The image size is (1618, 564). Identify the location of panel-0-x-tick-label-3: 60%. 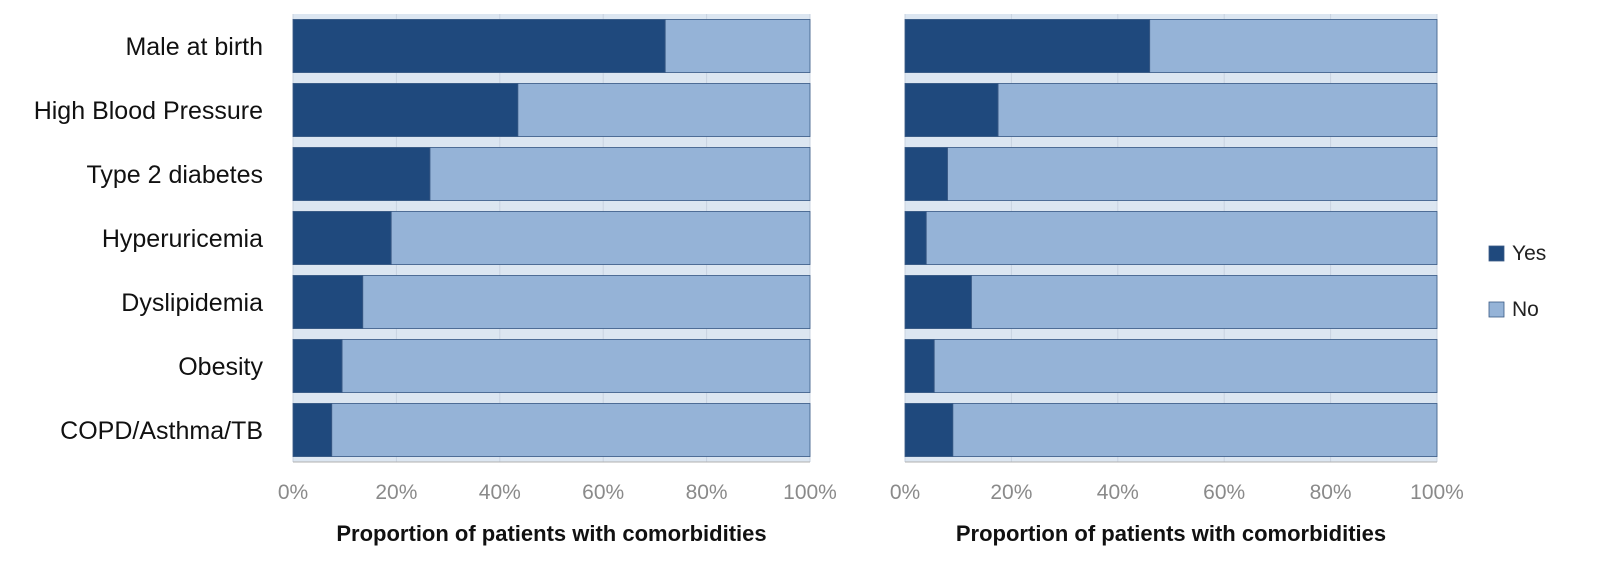
(603, 492).